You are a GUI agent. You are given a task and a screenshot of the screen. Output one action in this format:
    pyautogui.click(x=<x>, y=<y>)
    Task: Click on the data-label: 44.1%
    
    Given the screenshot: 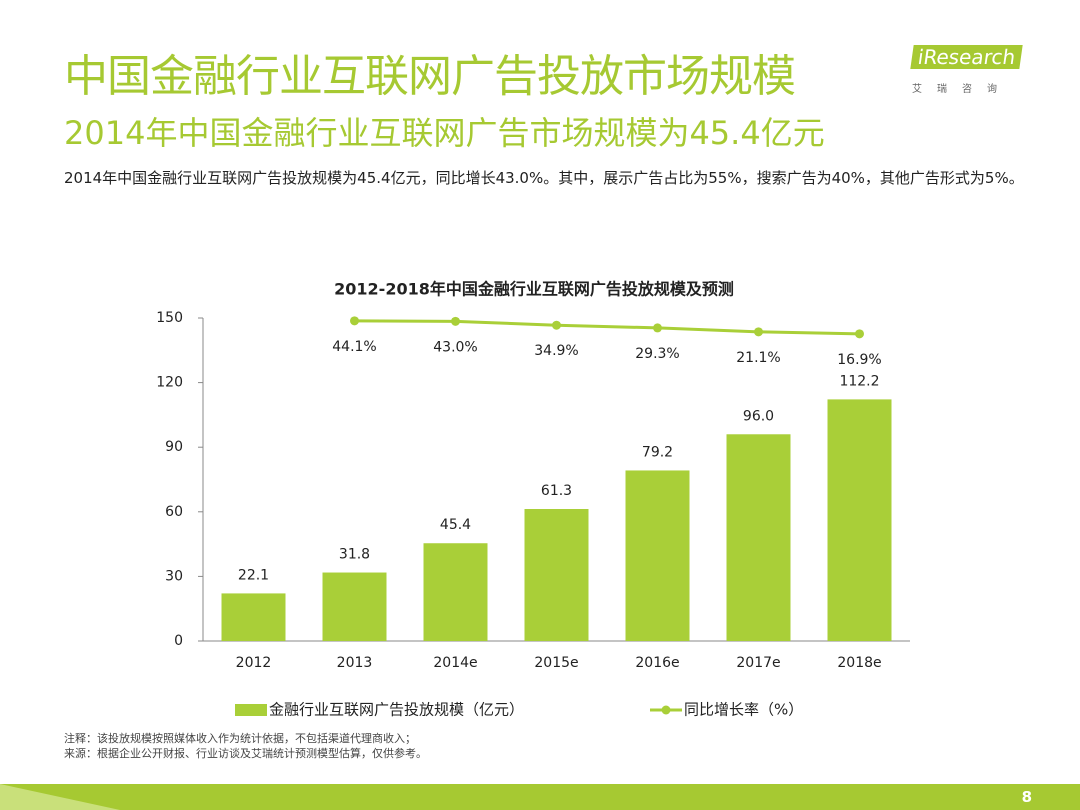 What is the action you would take?
    pyautogui.click(x=354, y=347)
    